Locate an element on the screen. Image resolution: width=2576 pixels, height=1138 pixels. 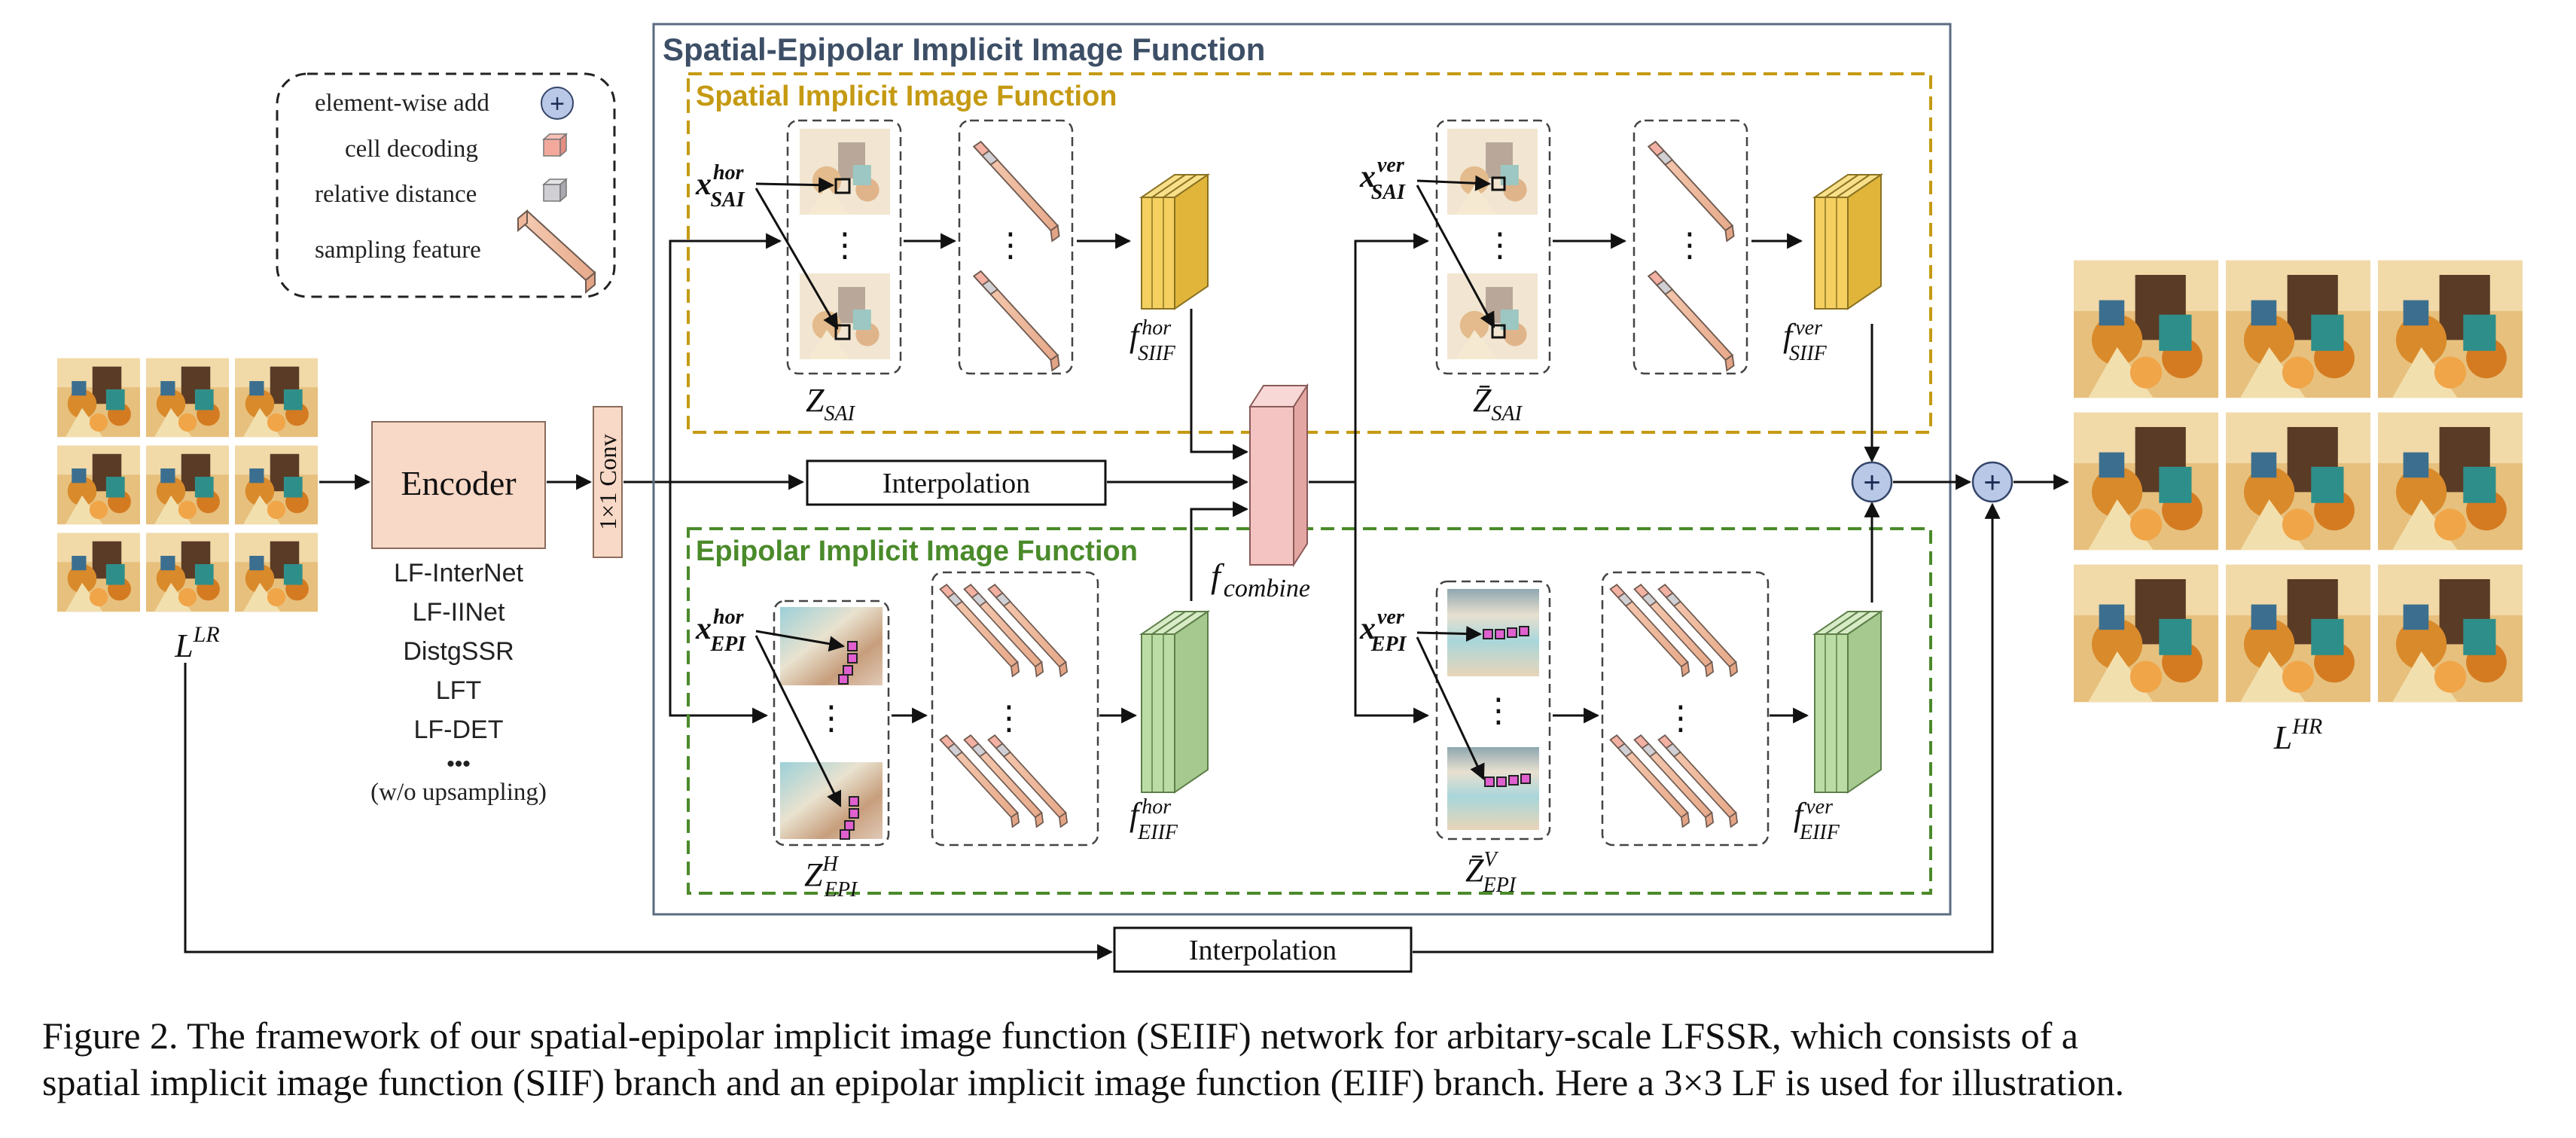
combine-block is located at coordinates (1278, 475).